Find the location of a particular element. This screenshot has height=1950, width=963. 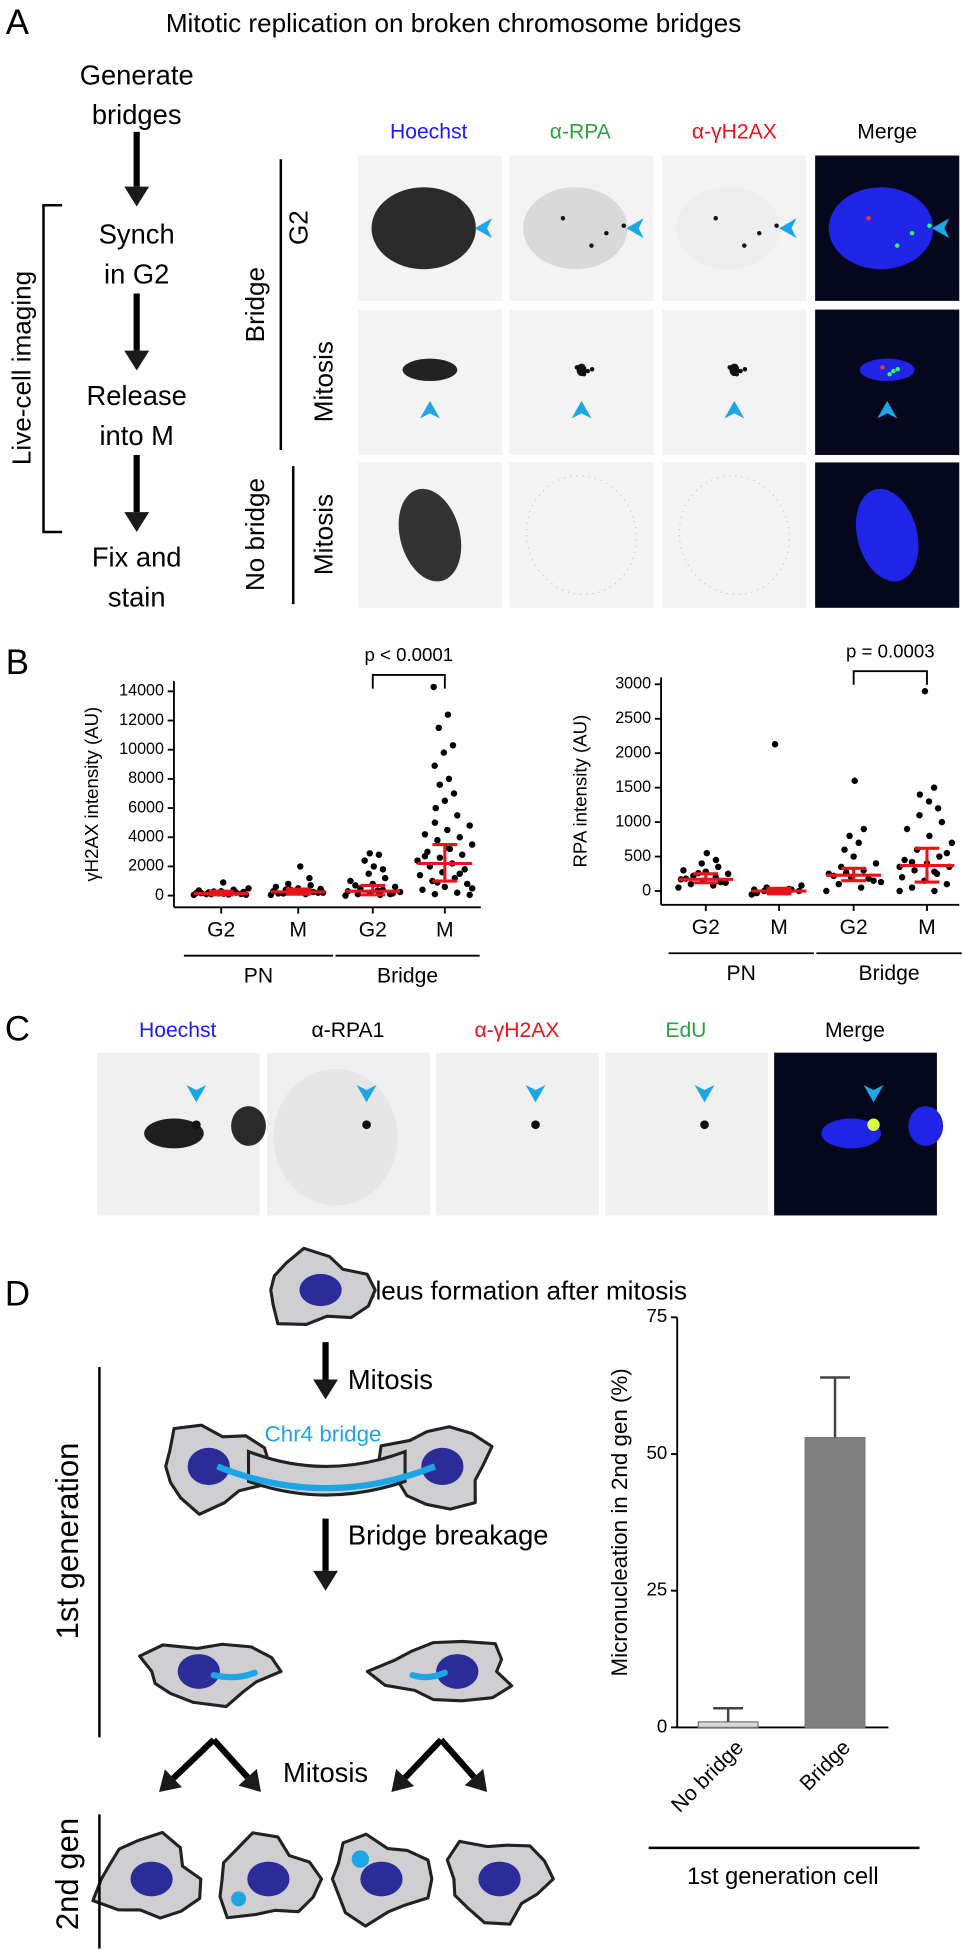

workflow-step: Synch is located at coordinates (137, 234).